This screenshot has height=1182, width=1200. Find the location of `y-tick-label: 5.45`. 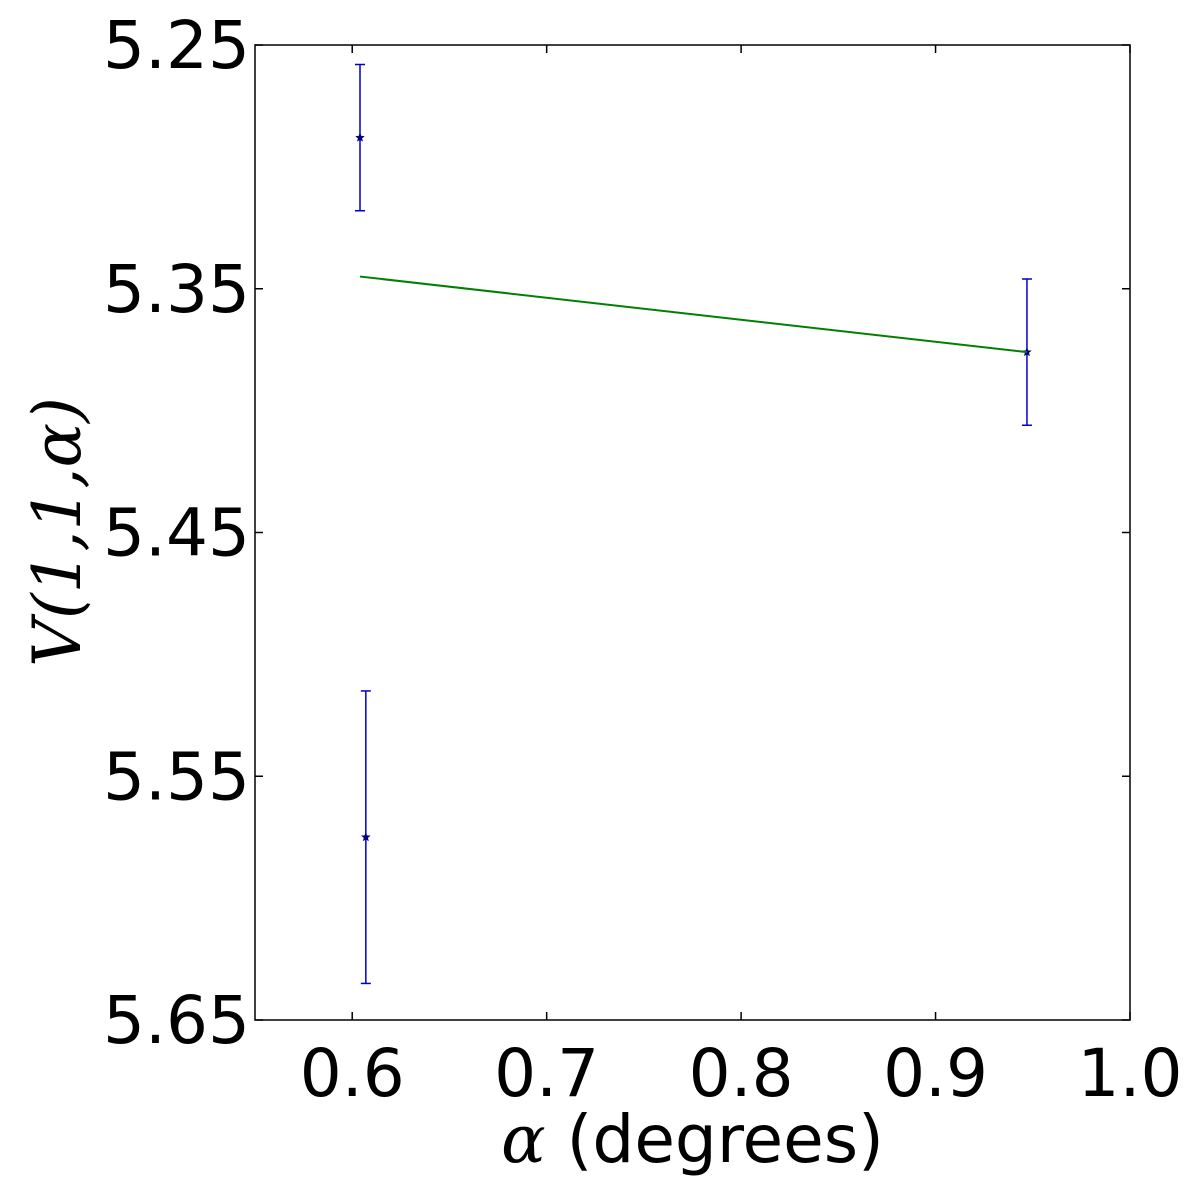

y-tick-label: 5.45 is located at coordinates (176, 533).